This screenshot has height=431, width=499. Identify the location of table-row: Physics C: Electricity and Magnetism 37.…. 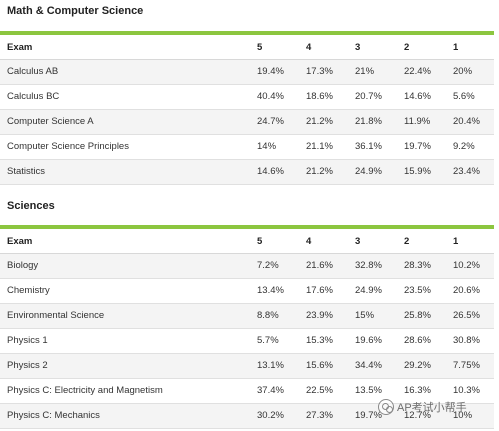
(247, 391).